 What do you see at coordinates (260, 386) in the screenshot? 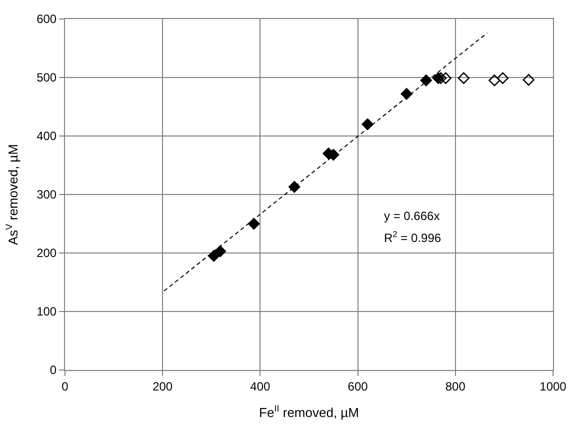
I see `x-tick-label: 400` at bounding box center [260, 386].